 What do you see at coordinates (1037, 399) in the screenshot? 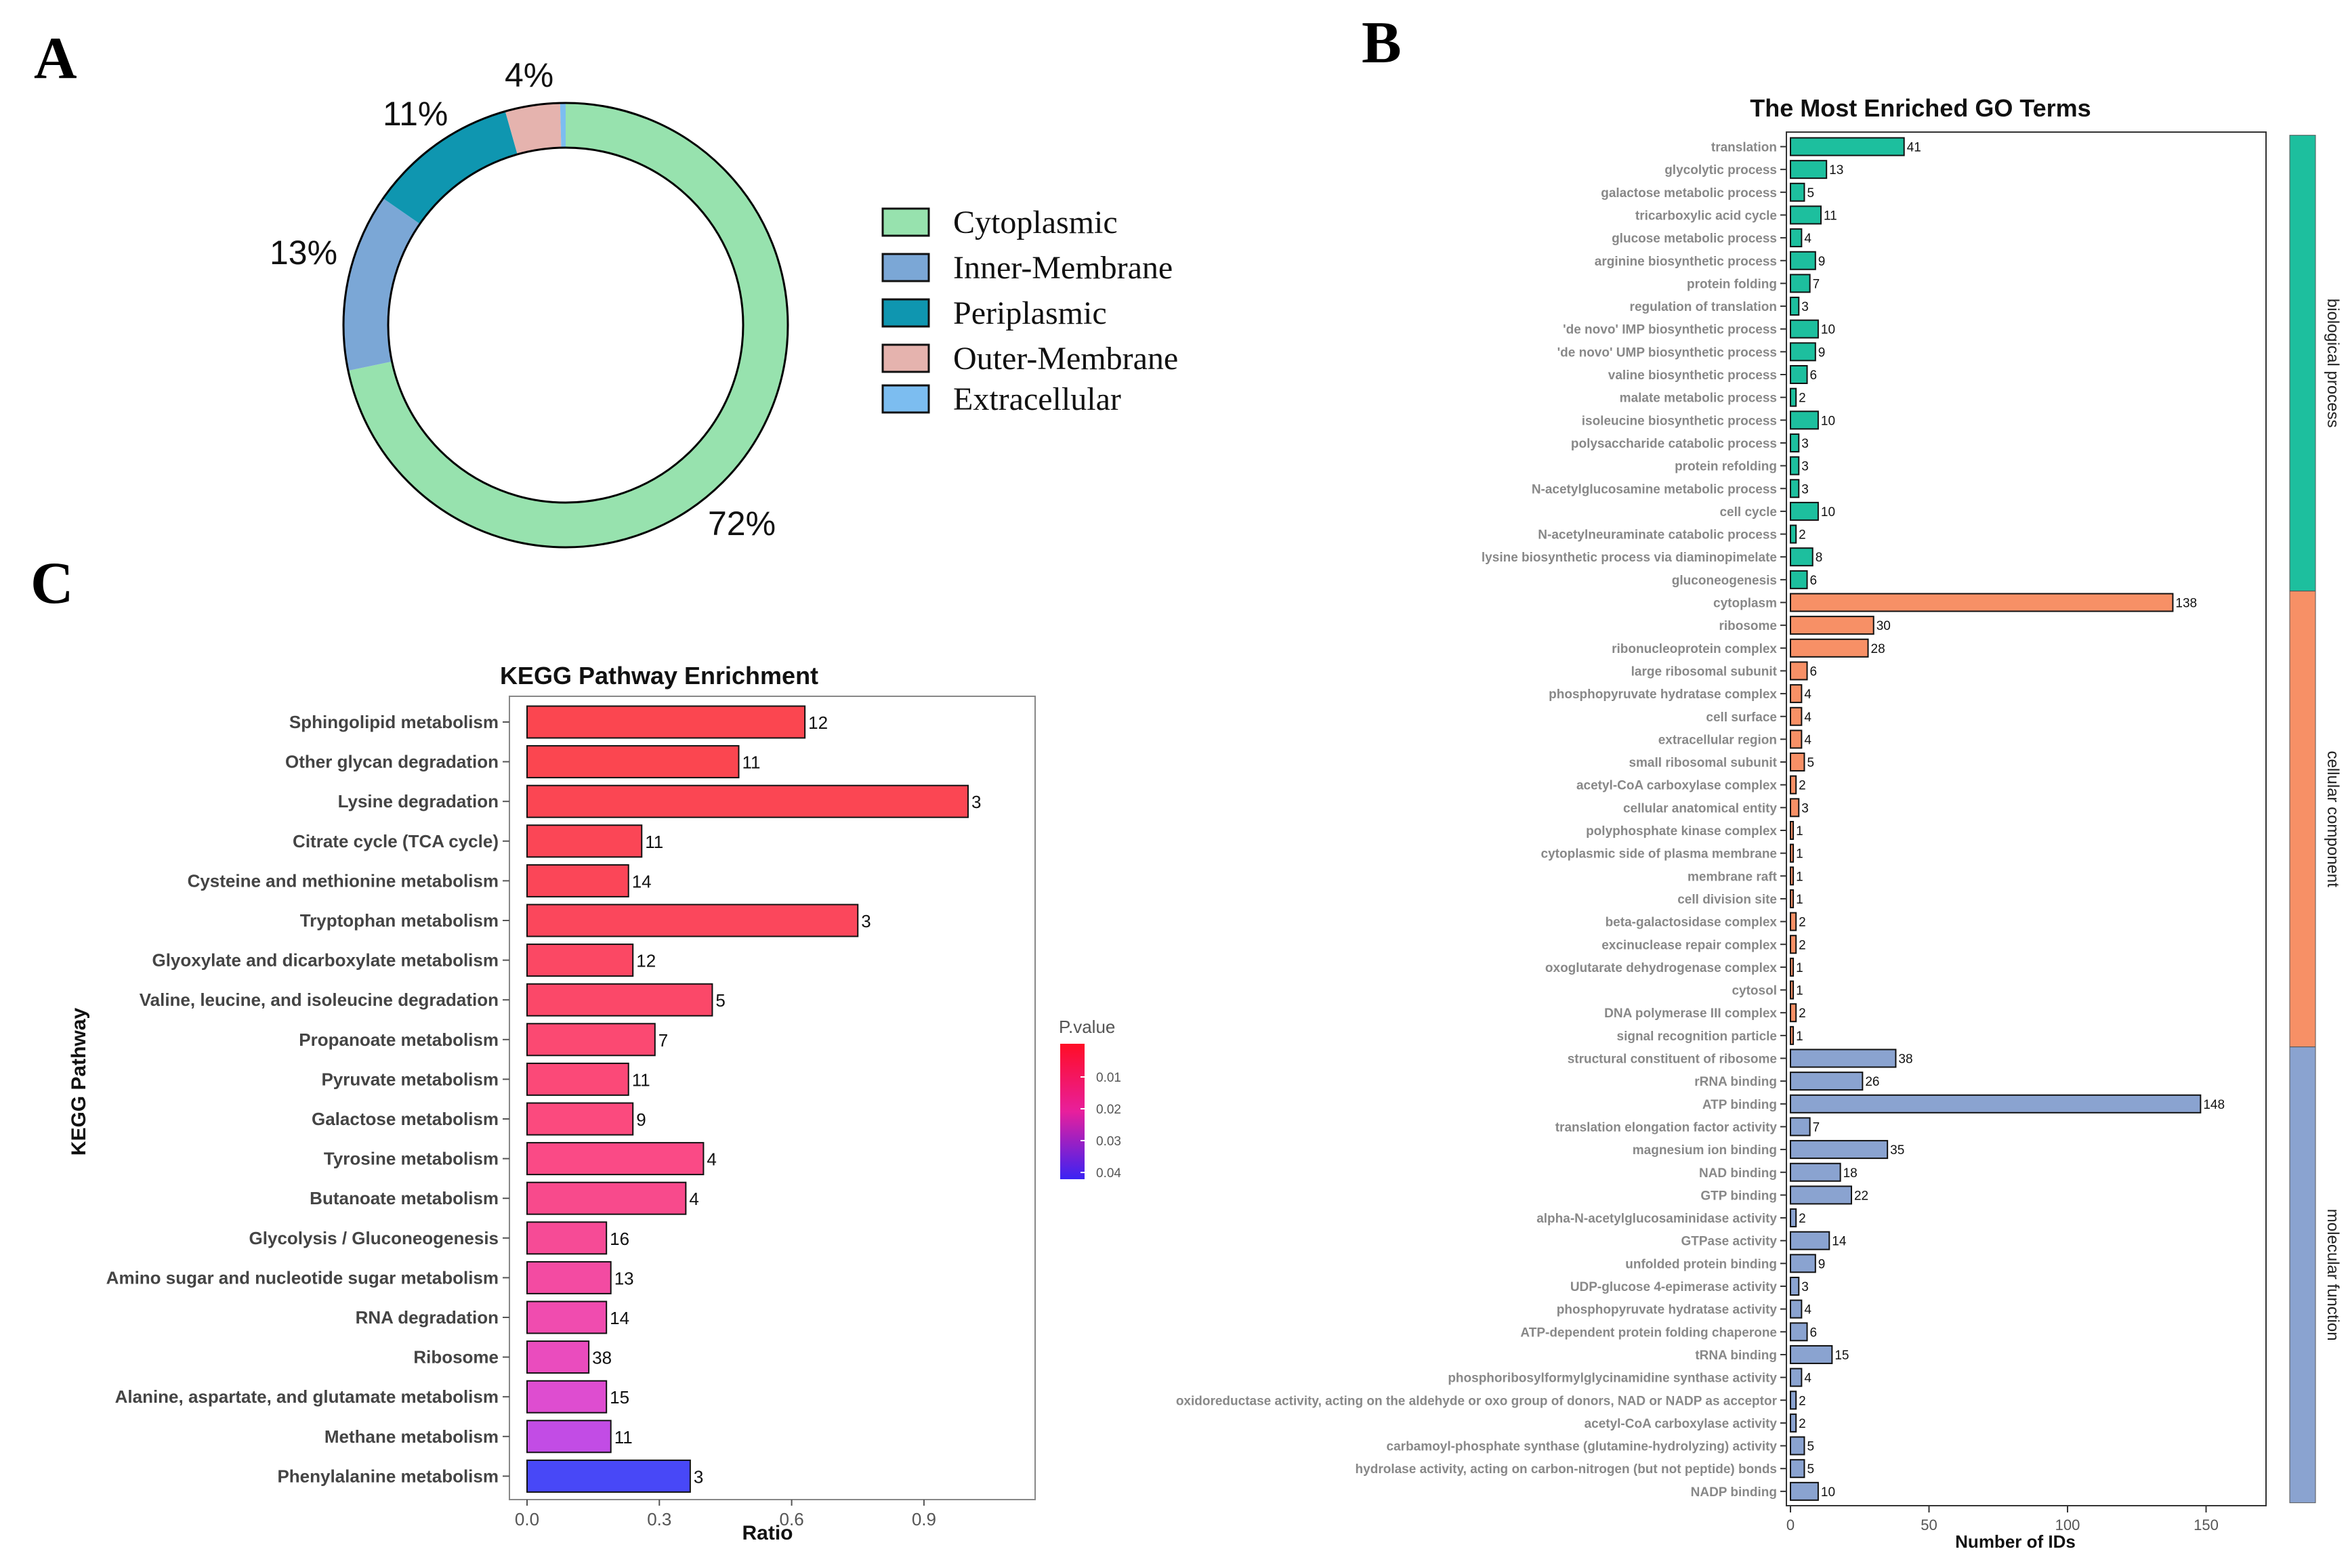
I see `legend-label-extracellular: Extracellular` at bounding box center [1037, 399].